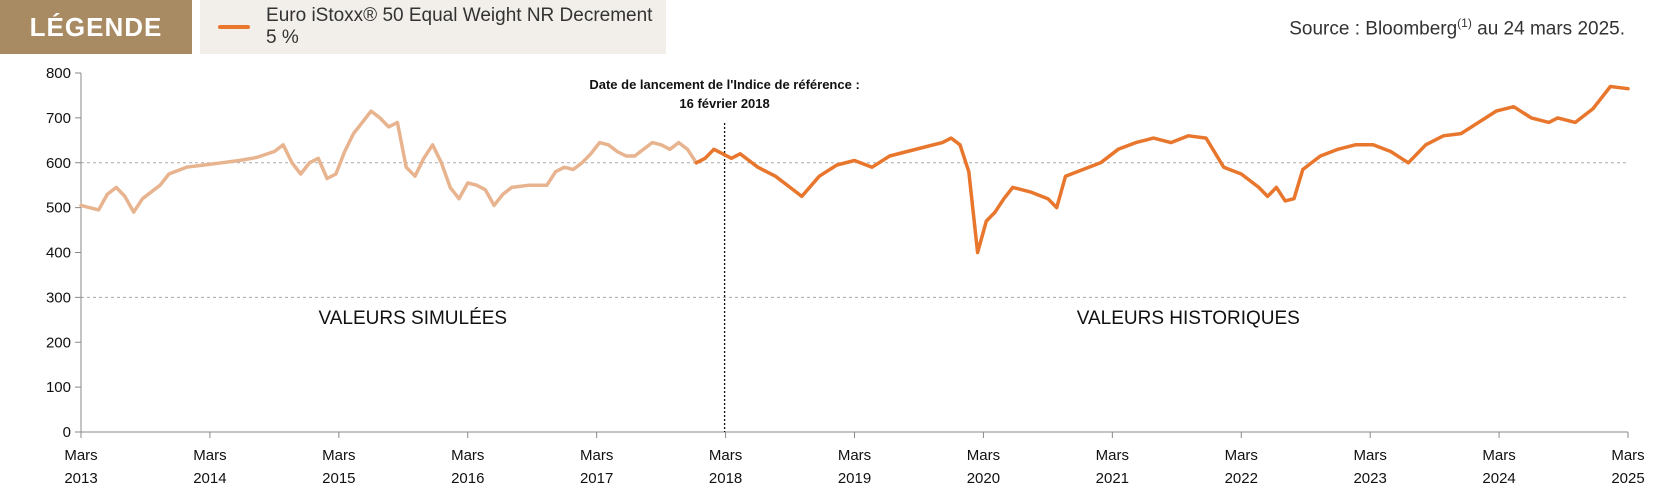  I want to click on legend-tag: LÉGENDE, so click(96, 27).